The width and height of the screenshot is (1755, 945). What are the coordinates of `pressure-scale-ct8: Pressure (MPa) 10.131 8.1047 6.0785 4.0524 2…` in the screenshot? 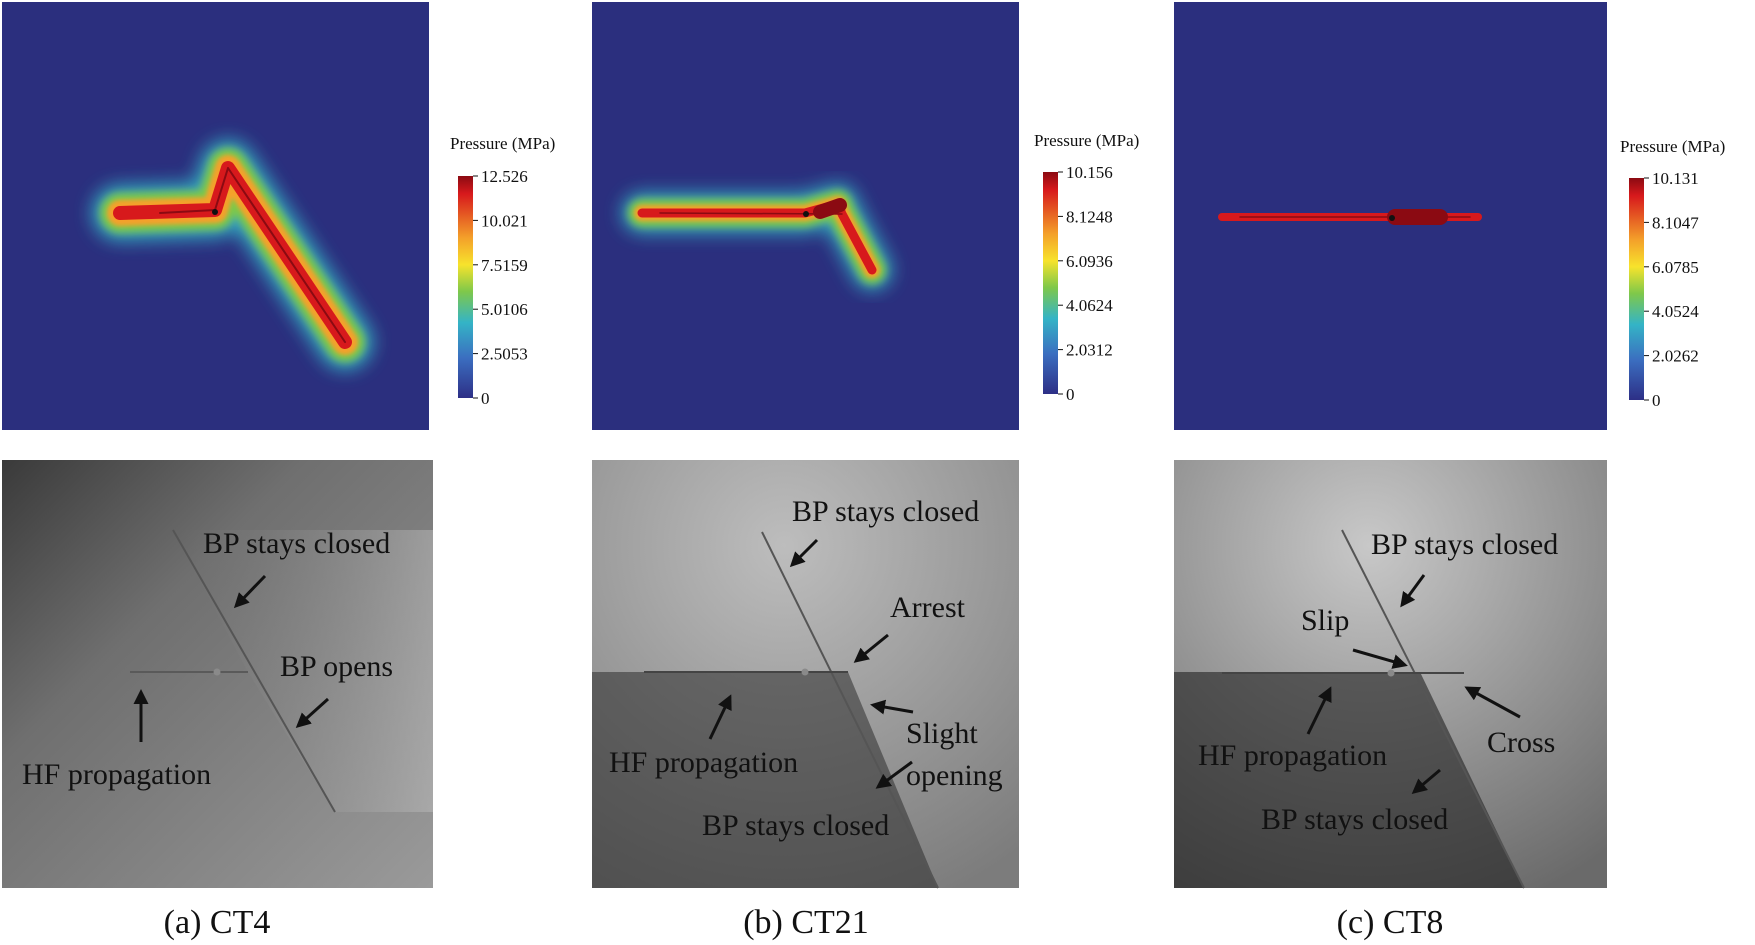 It's located at (1672, 273).